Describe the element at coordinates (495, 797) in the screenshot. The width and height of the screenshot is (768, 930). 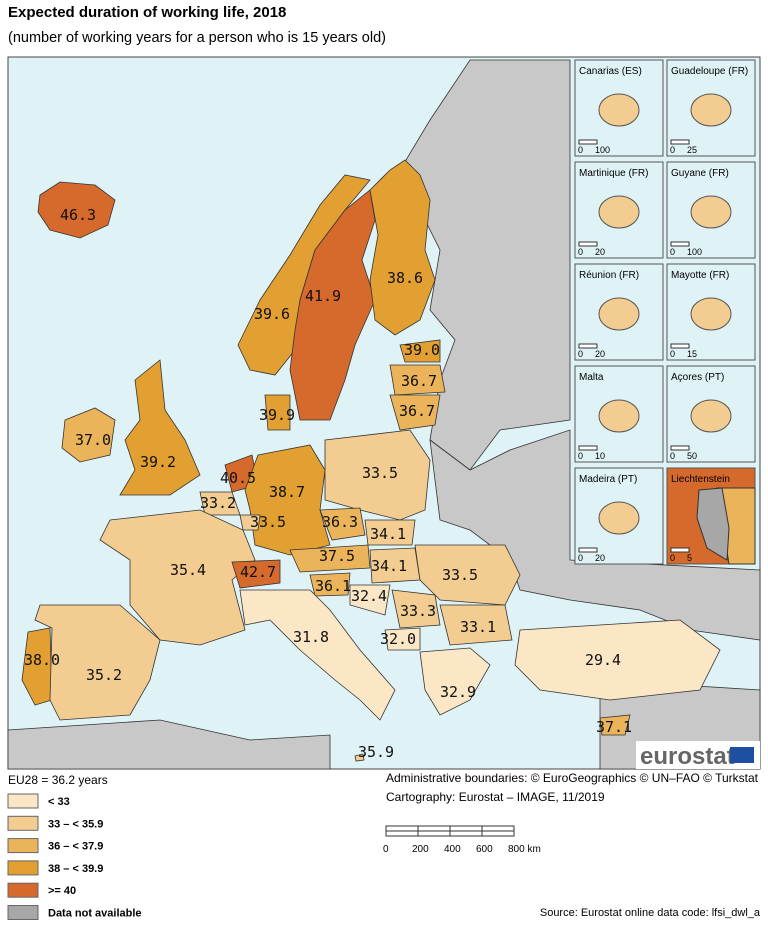
I see `credit-cartography: Cartography: Eurostat – IMAGE, 11/2019` at that location.